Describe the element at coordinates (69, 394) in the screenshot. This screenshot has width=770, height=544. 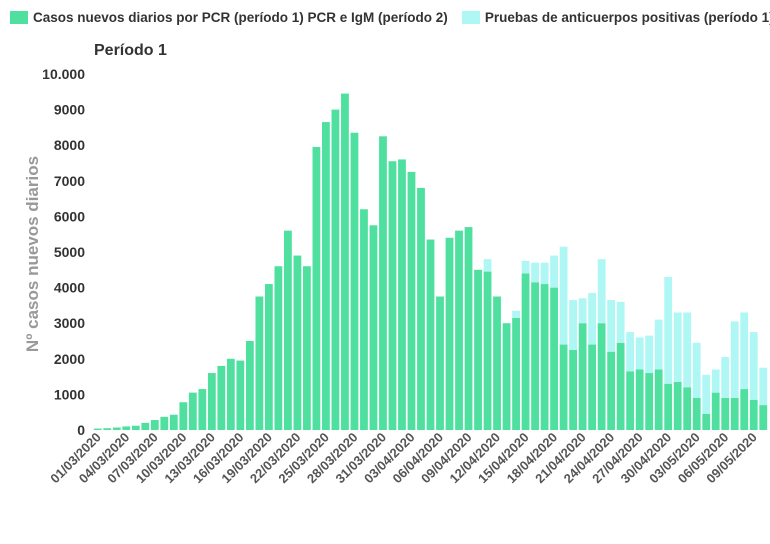
I see `y-tick-label: 1000` at that location.